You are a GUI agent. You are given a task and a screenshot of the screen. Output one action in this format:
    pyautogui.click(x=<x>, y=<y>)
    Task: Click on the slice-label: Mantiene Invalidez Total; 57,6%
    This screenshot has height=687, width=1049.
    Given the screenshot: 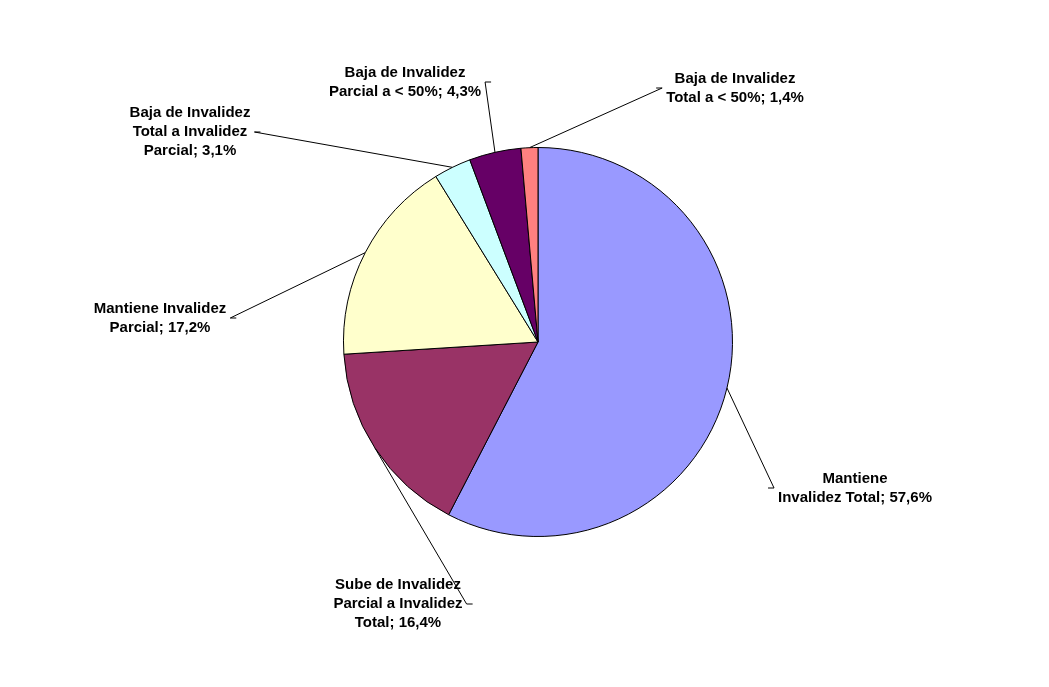 What is the action you would take?
    pyautogui.click(x=855, y=486)
    